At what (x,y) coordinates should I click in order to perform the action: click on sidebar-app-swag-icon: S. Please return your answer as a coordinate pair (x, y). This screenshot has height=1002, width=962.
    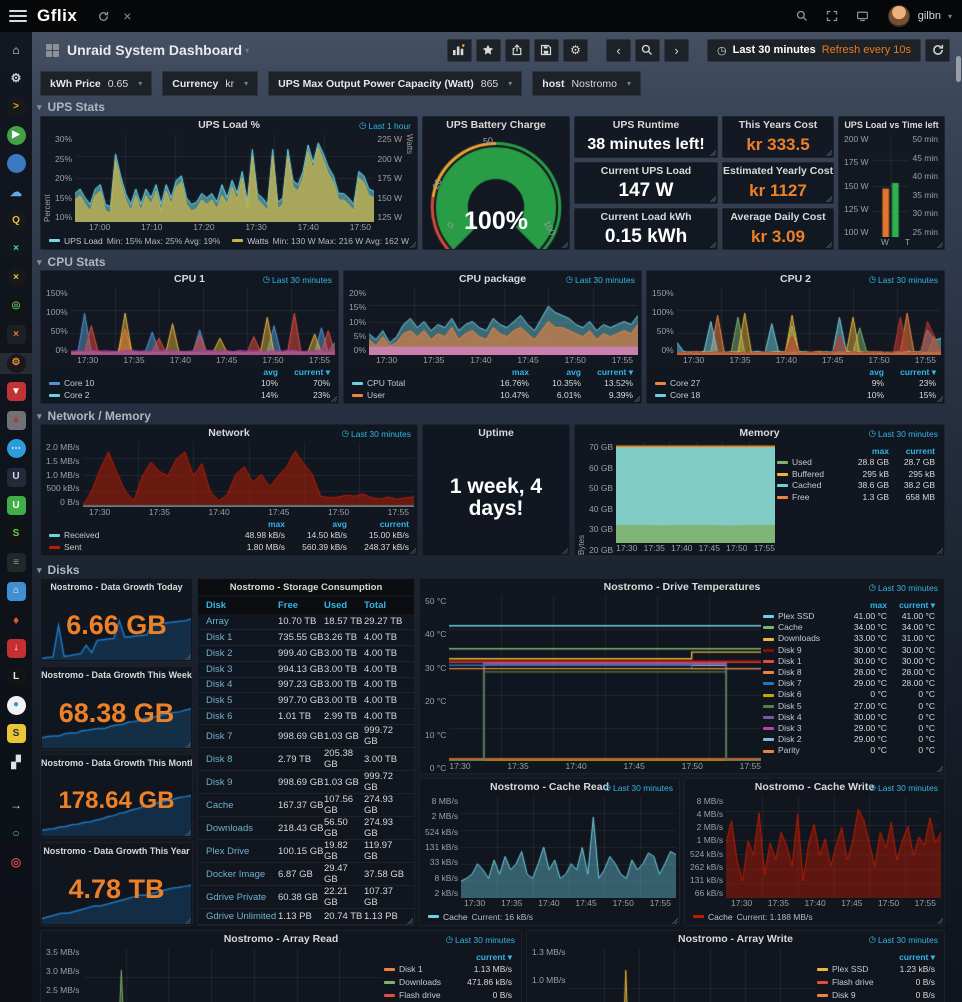
    Looking at the image, I should click on (16, 534).